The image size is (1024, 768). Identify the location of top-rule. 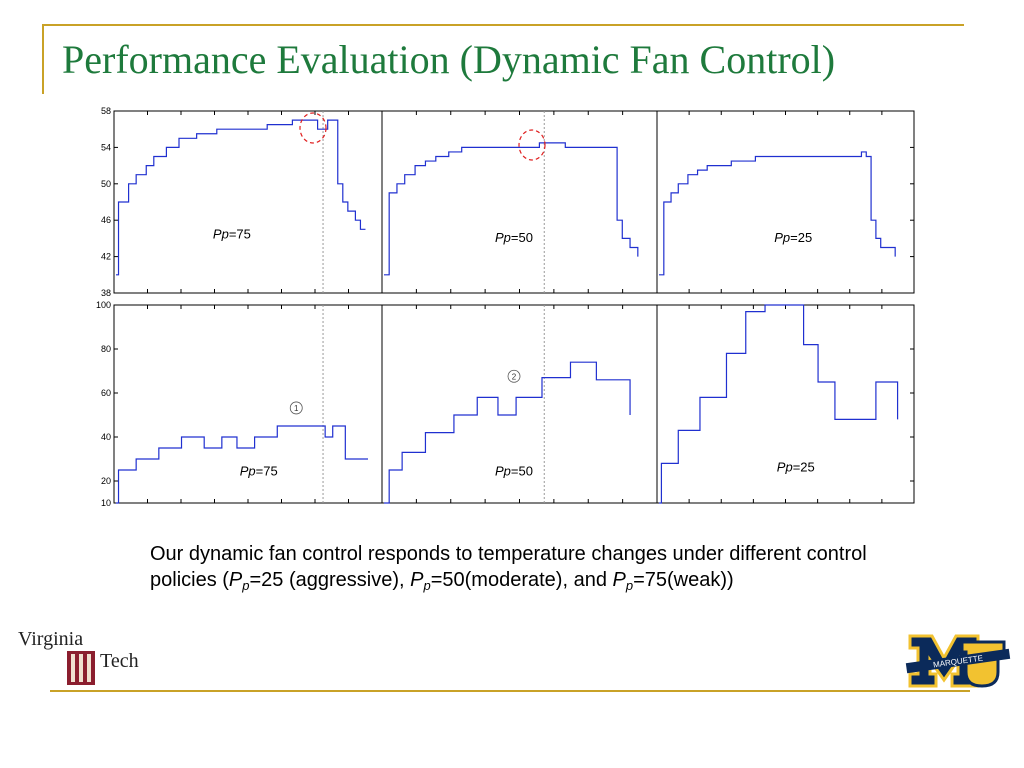
(503, 25).